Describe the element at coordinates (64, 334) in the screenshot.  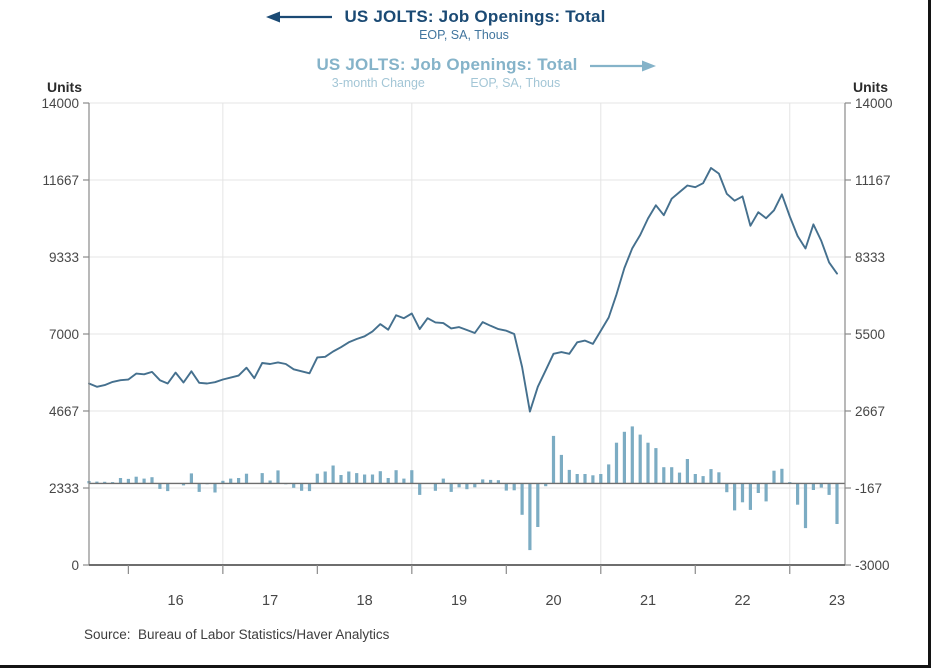
I see `left-tick-label: 7000` at that location.